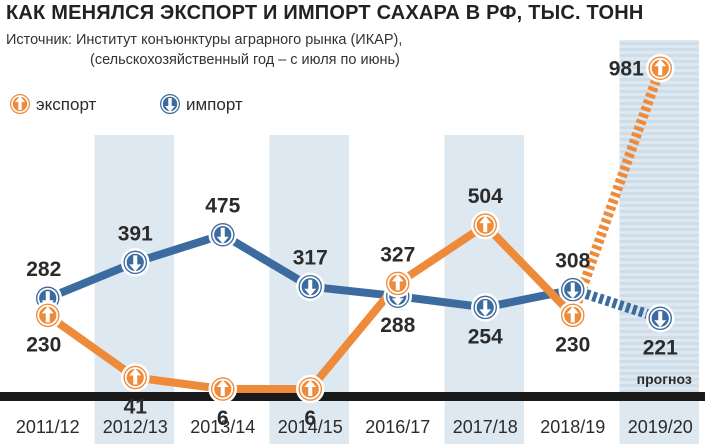  What do you see at coordinates (135, 233) in the screenshot?
I see `import-value-label: 391` at bounding box center [135, 233].